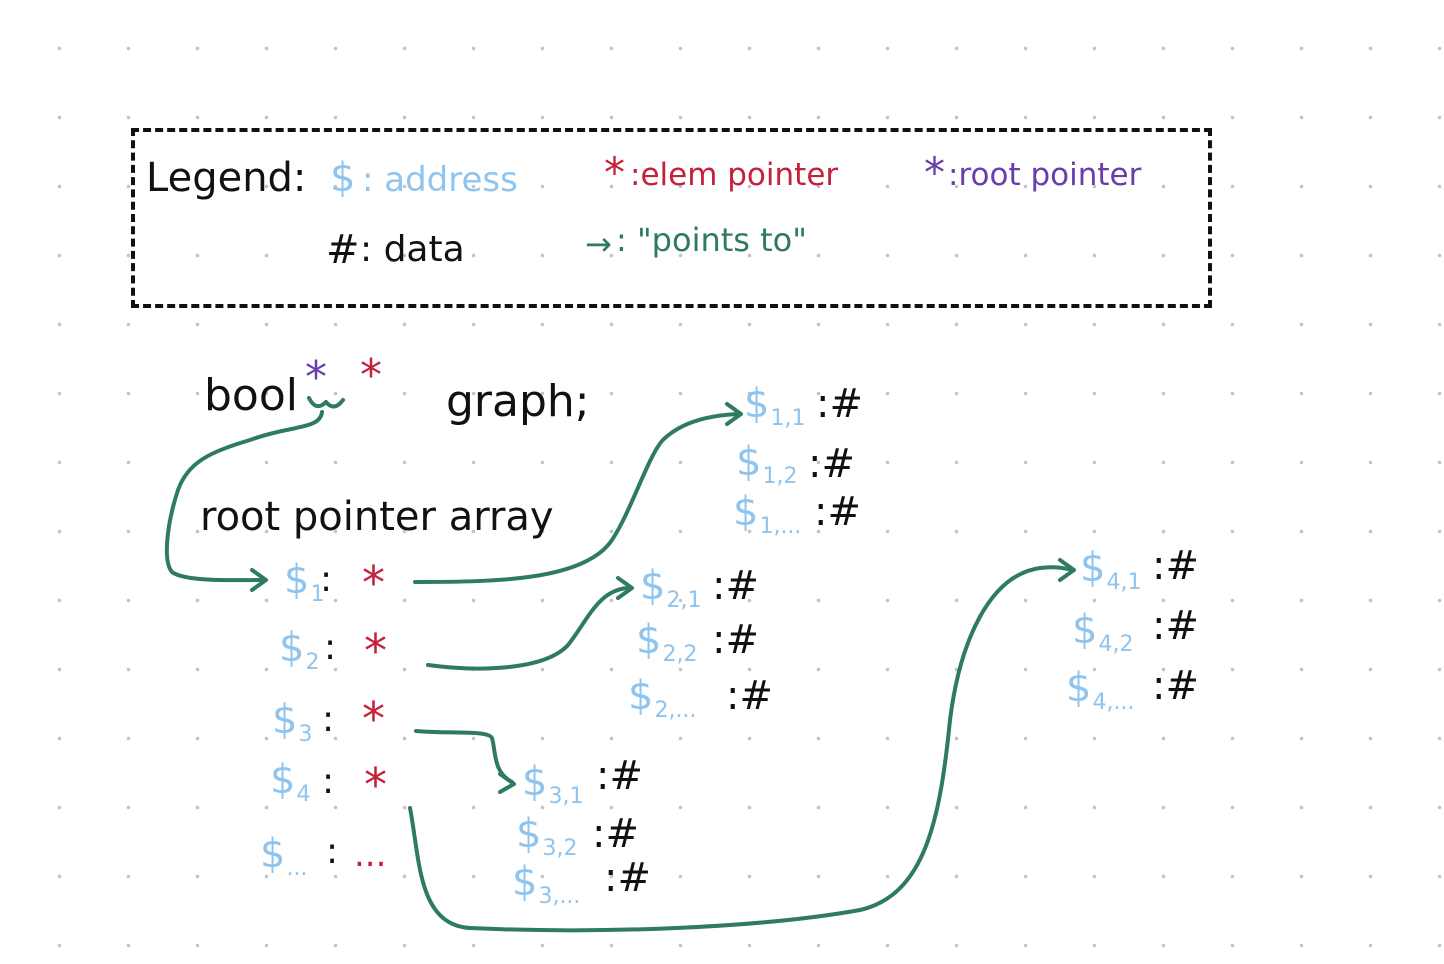 This screenshot has width=1444, height=964. What do you see at coordinates (734, 175) in the screenshot?
I see `legend-elem-pointer-label: :elem pointer` at bounding box center [734, 175].